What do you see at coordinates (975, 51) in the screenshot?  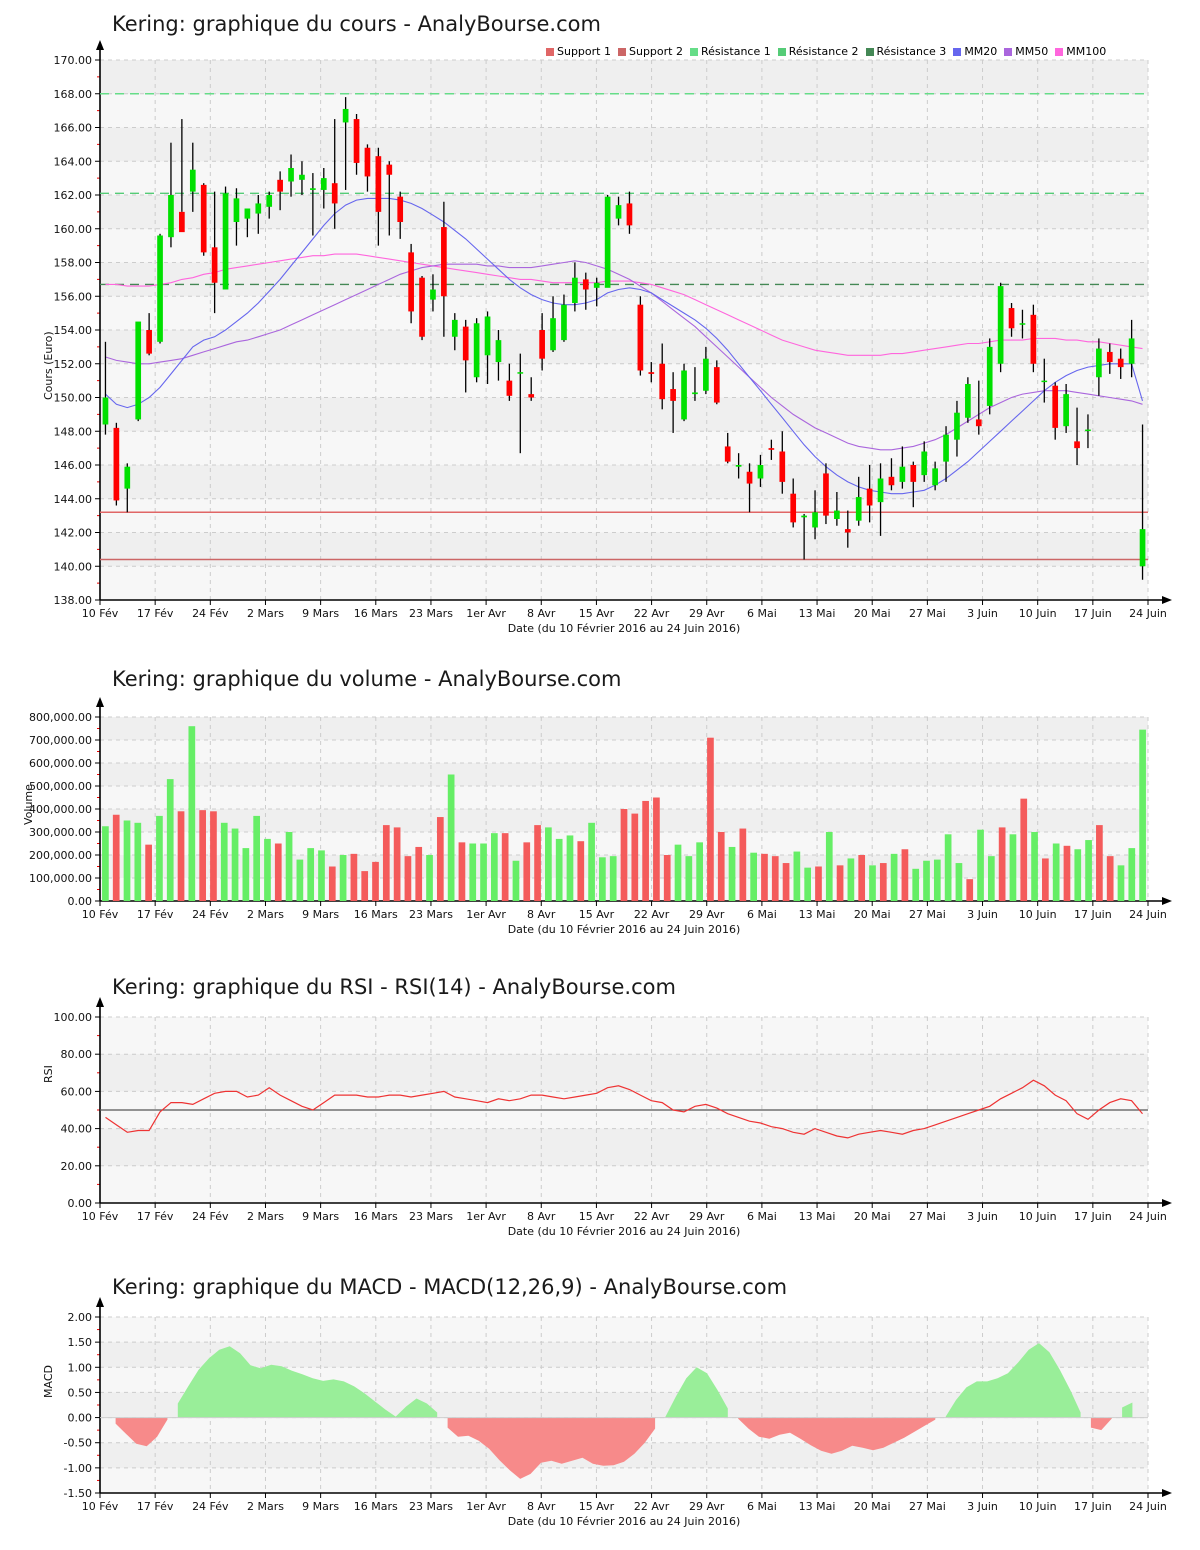 I see `legend-item-5: MM20` at bounding box center [975, 51].